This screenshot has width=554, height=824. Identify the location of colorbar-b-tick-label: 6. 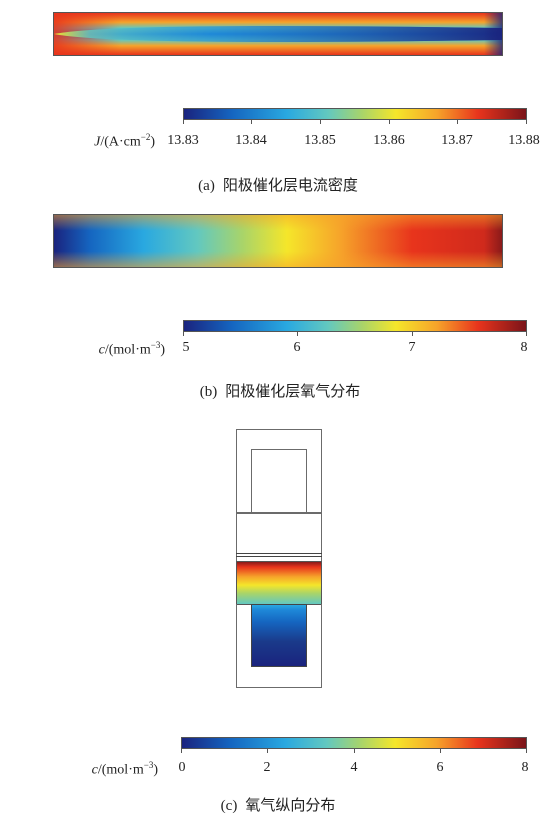
(297, 347).